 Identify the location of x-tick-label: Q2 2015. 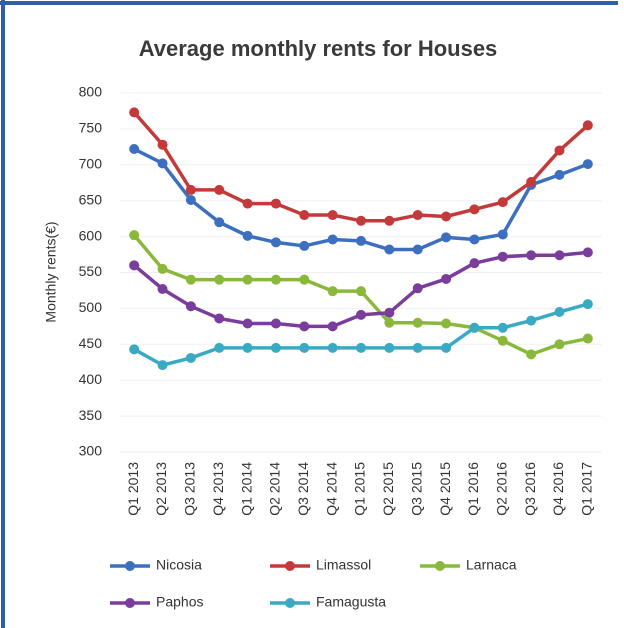
(388, 489).